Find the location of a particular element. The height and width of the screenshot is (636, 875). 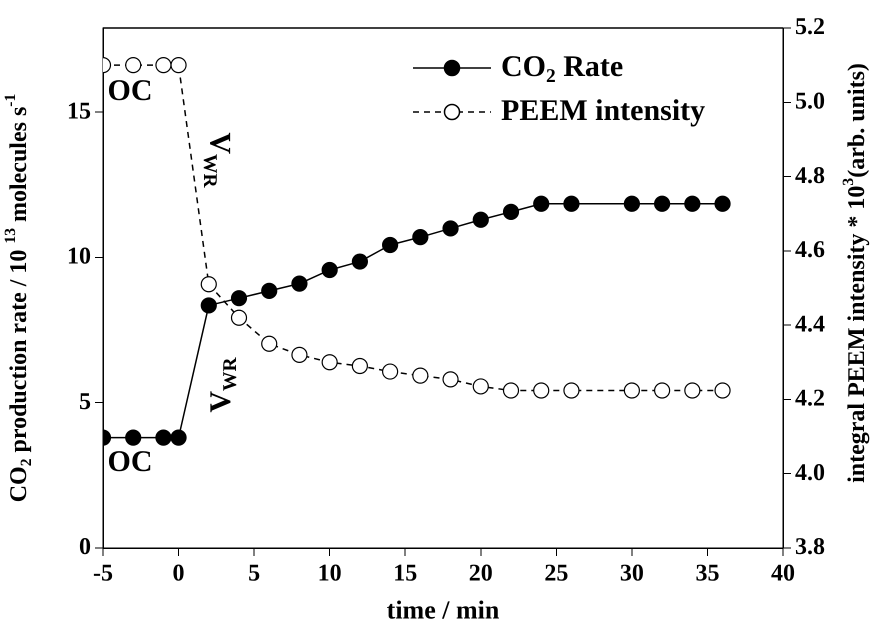

x-tick-label: 20 is located at coordinates (480, 573).